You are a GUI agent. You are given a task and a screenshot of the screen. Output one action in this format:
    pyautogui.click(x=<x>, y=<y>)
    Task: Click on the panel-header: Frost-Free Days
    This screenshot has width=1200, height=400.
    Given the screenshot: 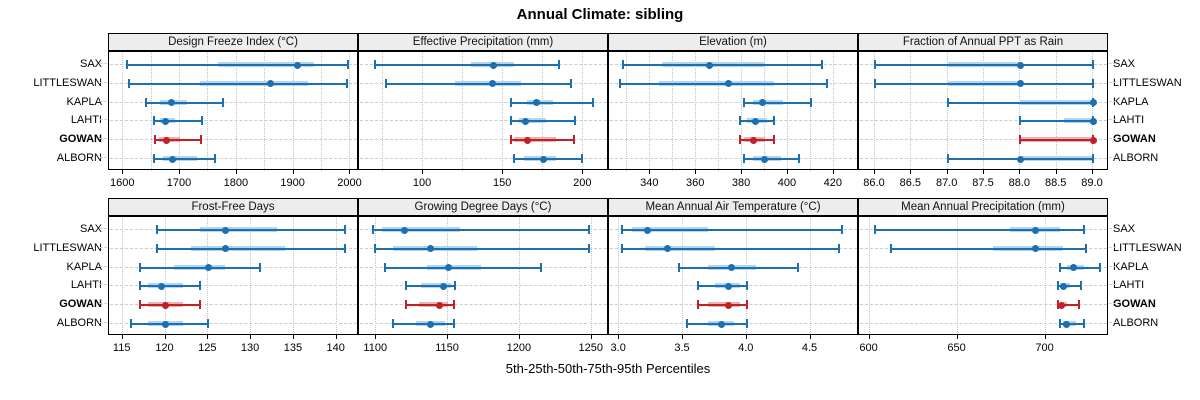 What is the action you would take?
    pyautogui.click(x=233, y=207)
    